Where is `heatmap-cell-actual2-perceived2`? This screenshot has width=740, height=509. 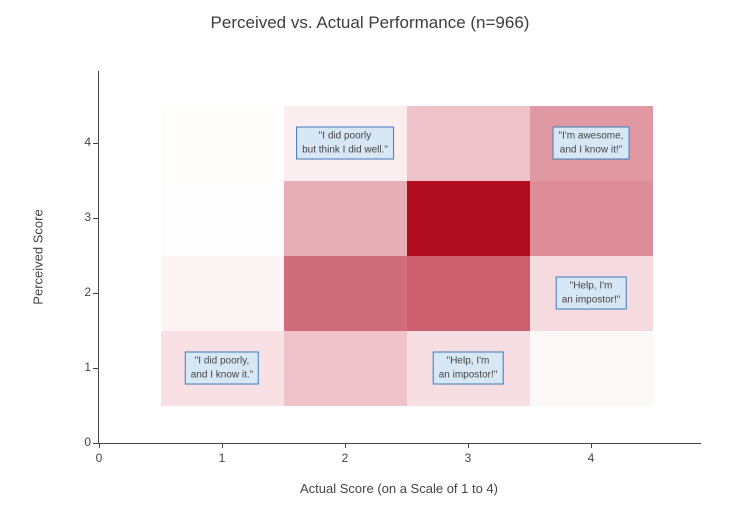
heatmap-cell-actual2-perceived2 is located at coordinates (345, 293).